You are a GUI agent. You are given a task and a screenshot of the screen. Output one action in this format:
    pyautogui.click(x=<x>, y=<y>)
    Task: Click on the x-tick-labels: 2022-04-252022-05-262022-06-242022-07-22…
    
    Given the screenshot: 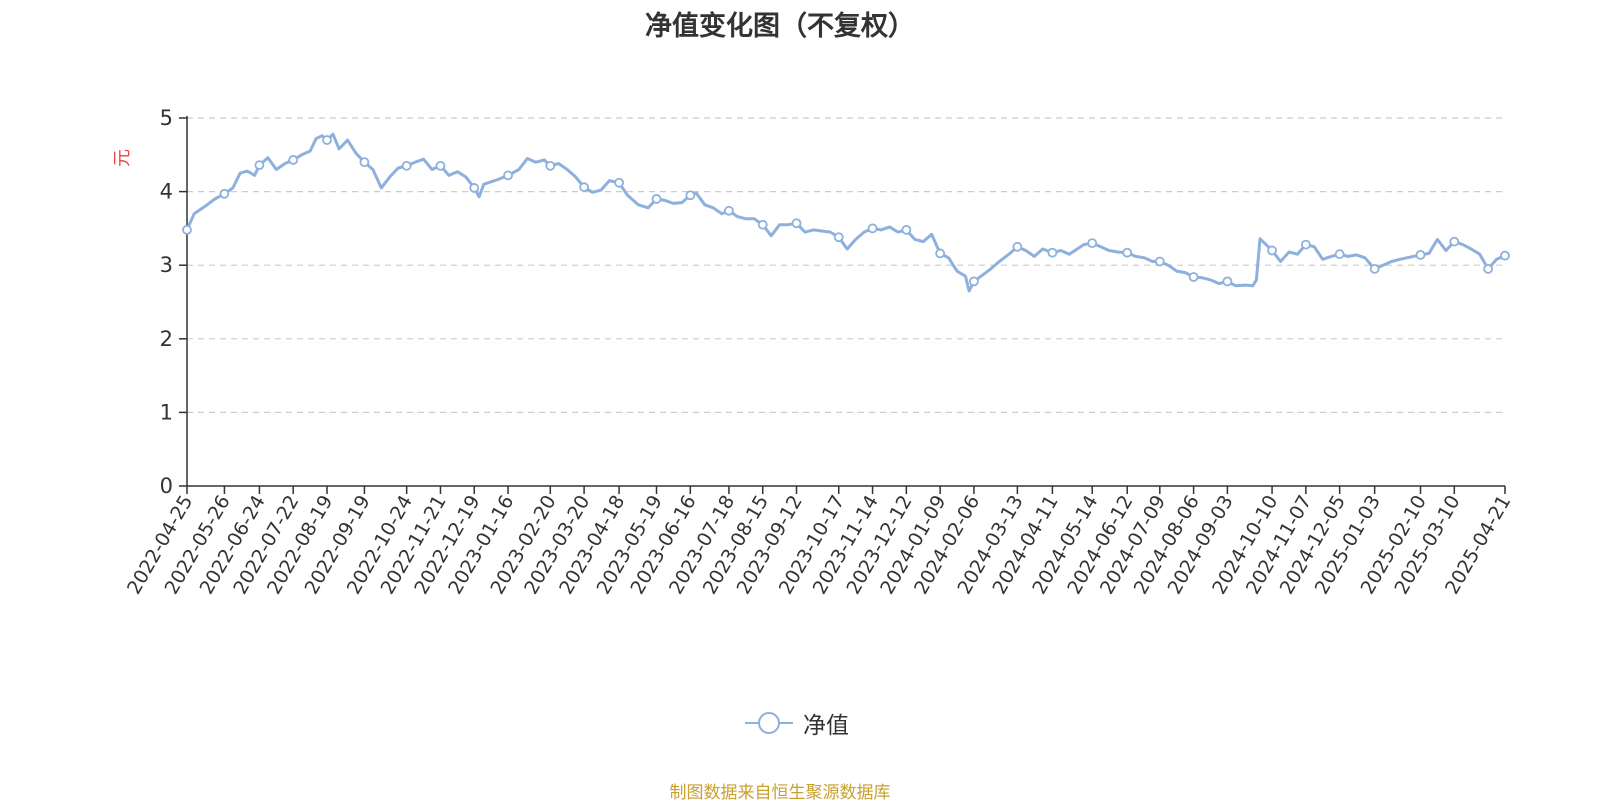 What is the action you would take?
    pyautogui.click(x=819, y=545)
    